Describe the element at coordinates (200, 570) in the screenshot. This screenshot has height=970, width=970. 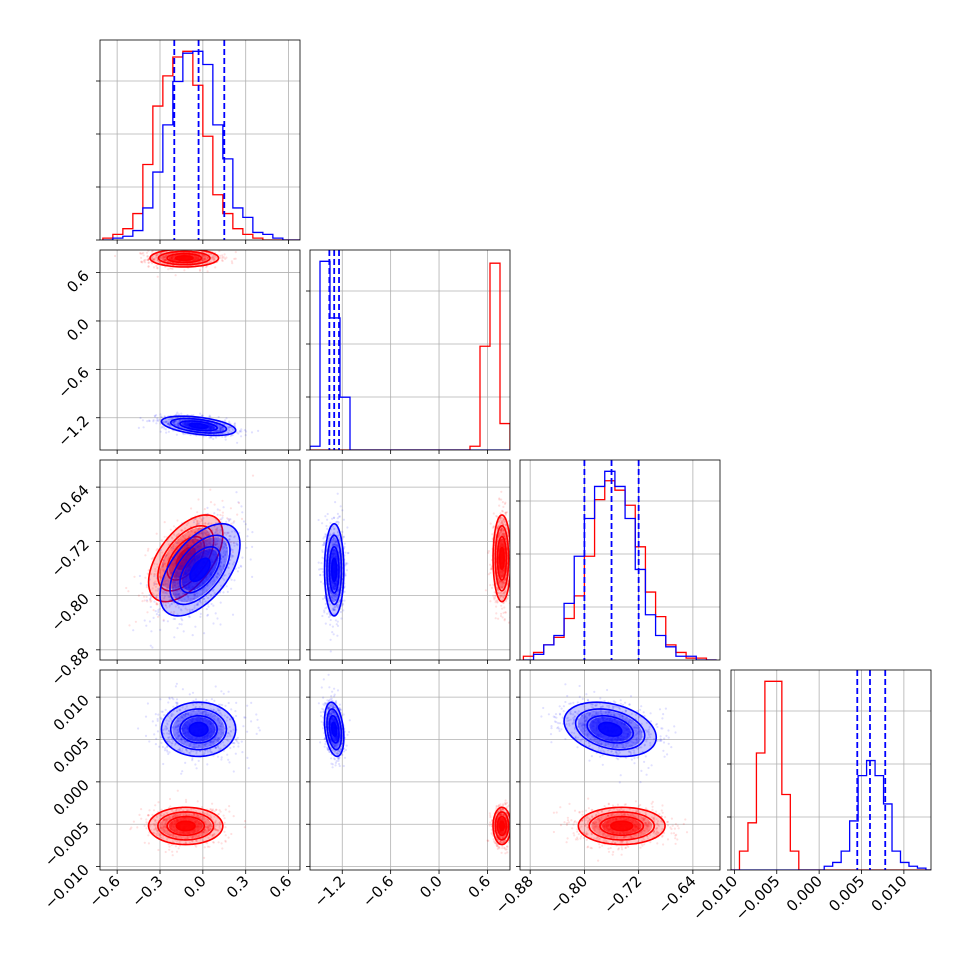
I see `blue-contour` at that location.